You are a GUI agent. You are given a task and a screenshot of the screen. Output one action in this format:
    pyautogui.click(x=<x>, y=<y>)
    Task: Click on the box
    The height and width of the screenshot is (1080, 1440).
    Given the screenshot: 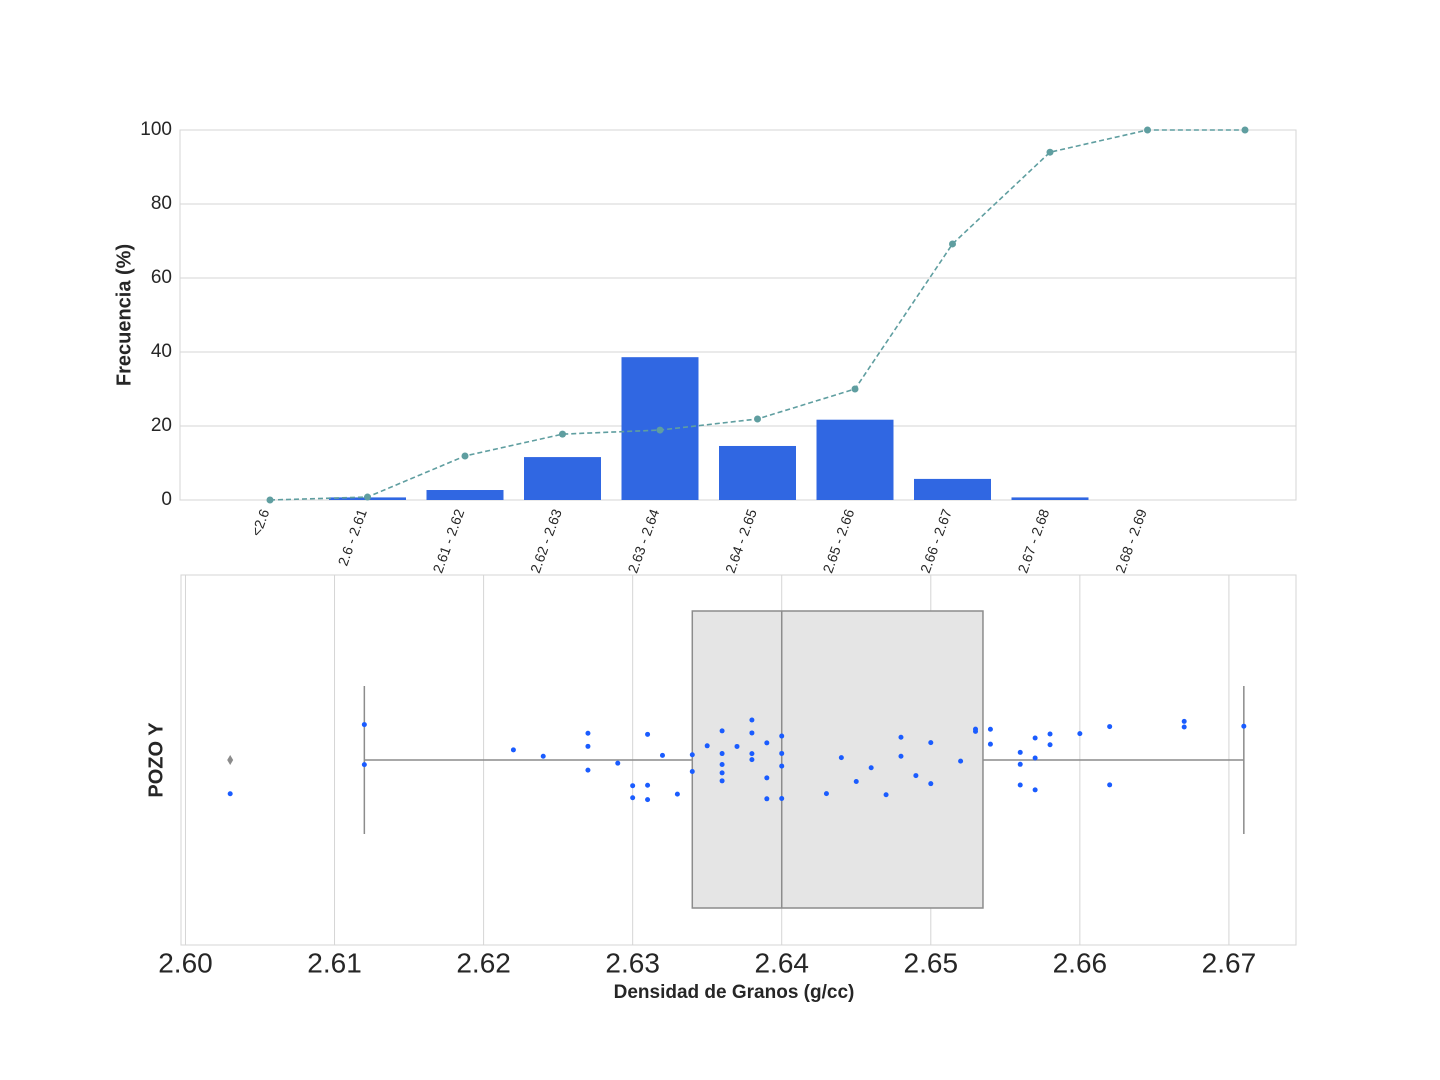 What is the action you would take?
    pyautogui.click(x=837, y=759)
    